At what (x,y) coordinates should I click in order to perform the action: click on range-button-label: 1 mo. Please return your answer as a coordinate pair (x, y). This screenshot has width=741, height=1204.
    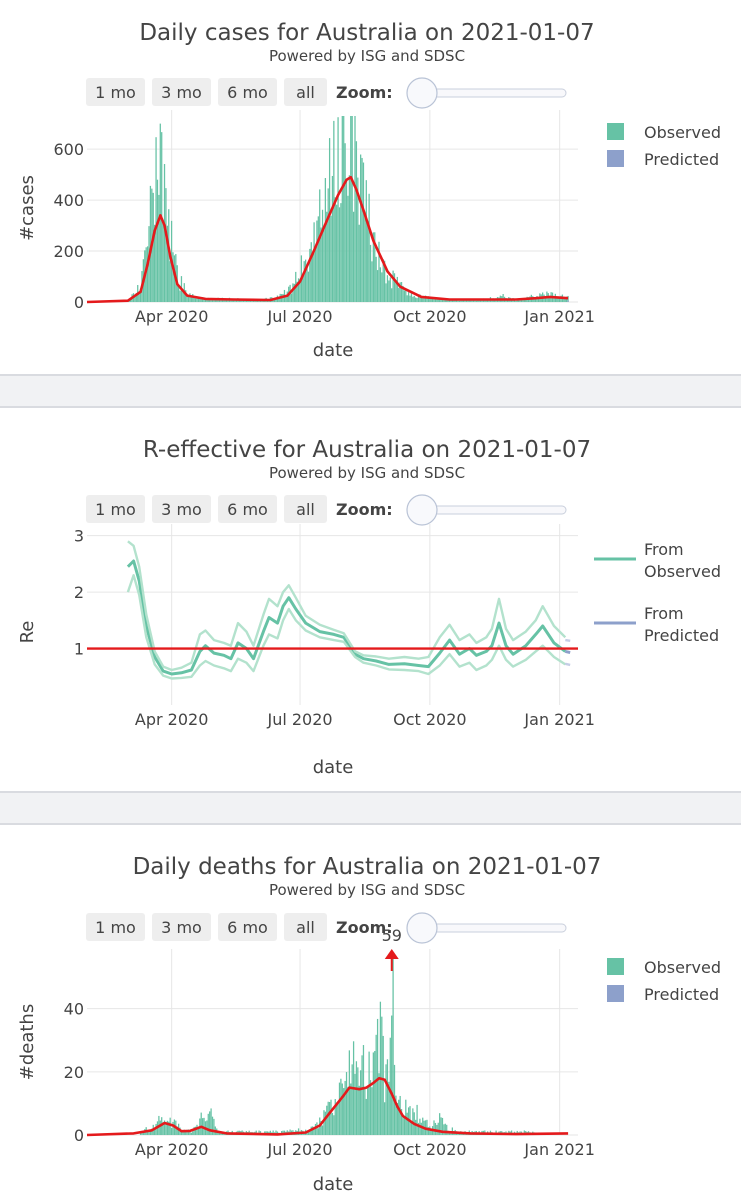
    Looking at the image, I should click on (115, 92).